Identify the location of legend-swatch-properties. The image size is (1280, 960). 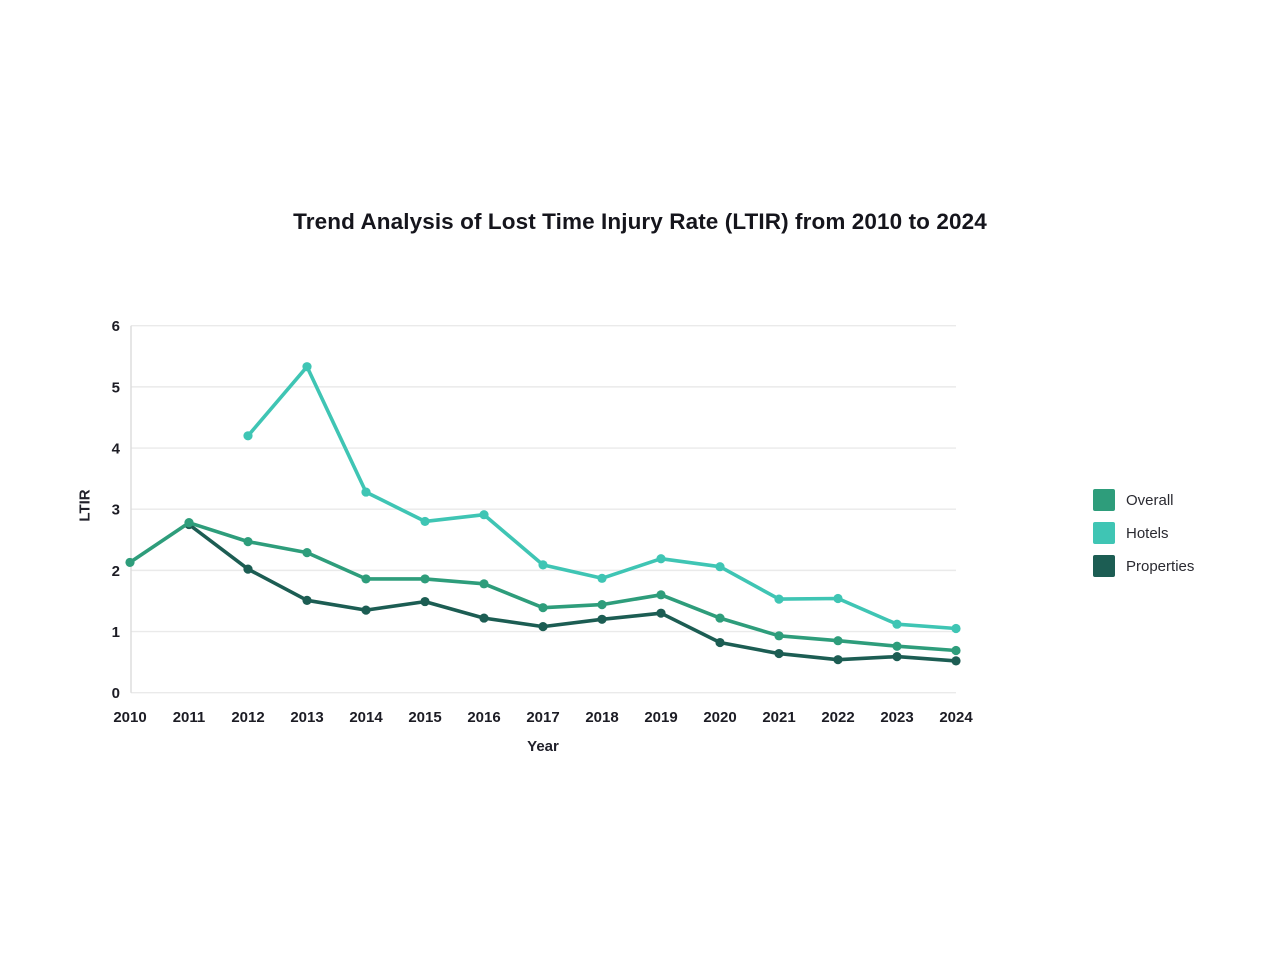
(1104, 566).